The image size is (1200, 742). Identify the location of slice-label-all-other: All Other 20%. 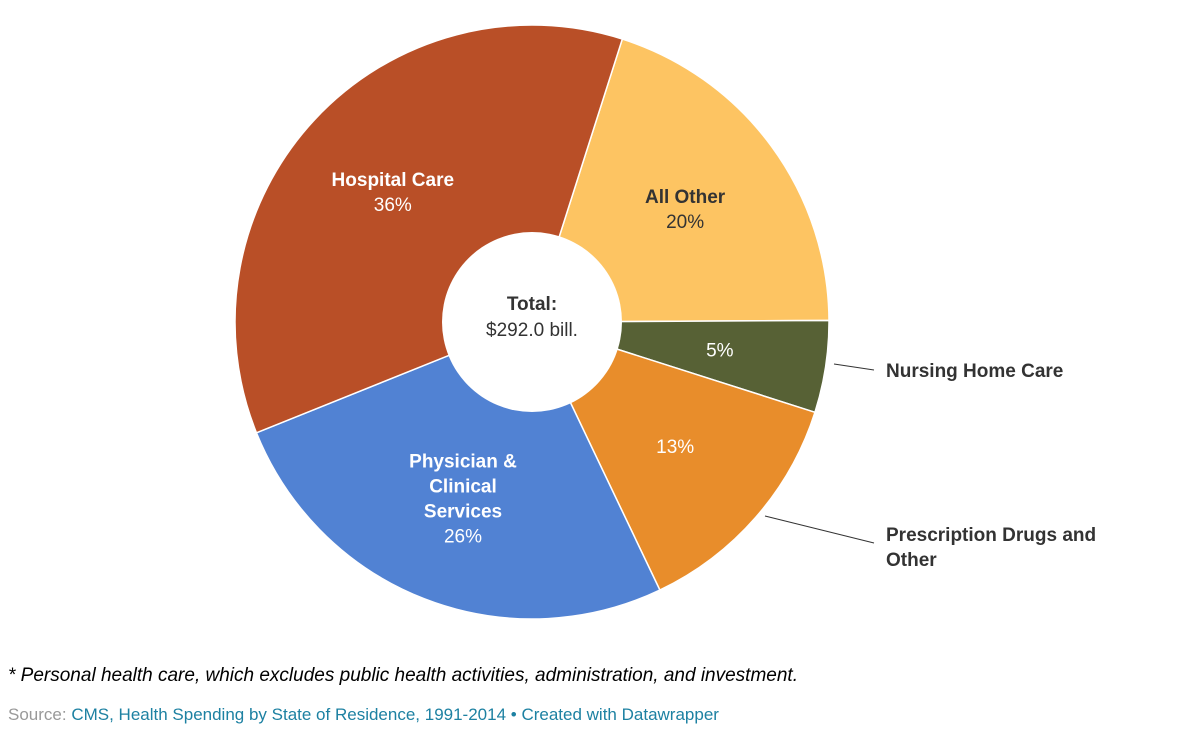
(685, 210).